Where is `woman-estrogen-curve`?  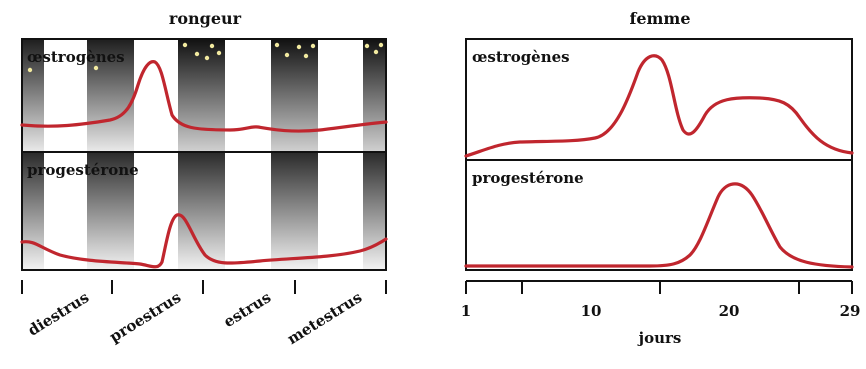
woman-estrogen-curve is located at coordinates (659, 106).